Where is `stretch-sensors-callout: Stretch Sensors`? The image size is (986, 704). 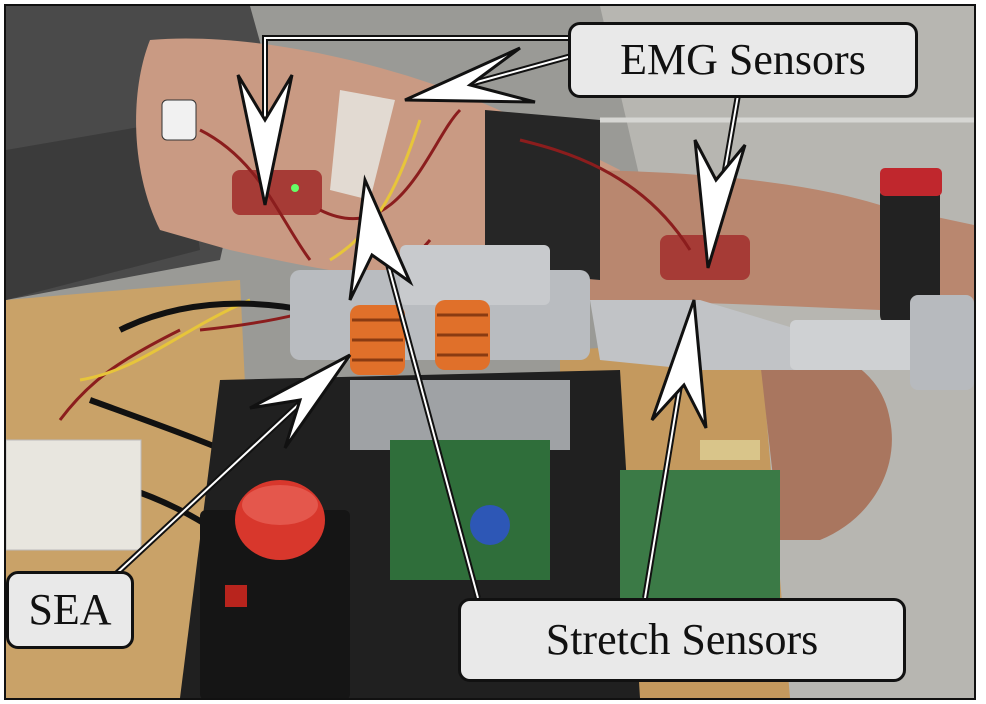
stretch-sensors-callout: Stretch Sensors is located at coordinates (682, 640).